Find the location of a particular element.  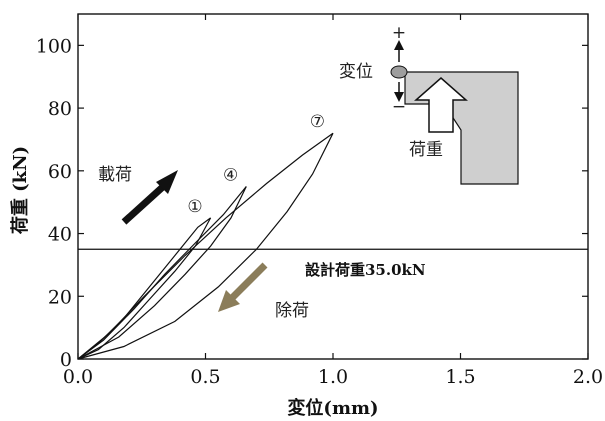

load-arrow-icon is located at coordinates (441, 105).